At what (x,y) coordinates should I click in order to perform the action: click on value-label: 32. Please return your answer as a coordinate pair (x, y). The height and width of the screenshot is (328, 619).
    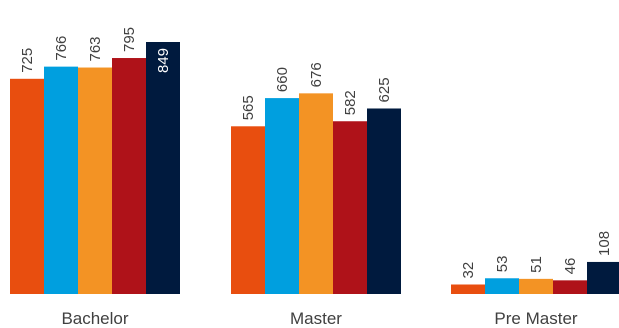
    Looking at the image, I should click on (468, 270).